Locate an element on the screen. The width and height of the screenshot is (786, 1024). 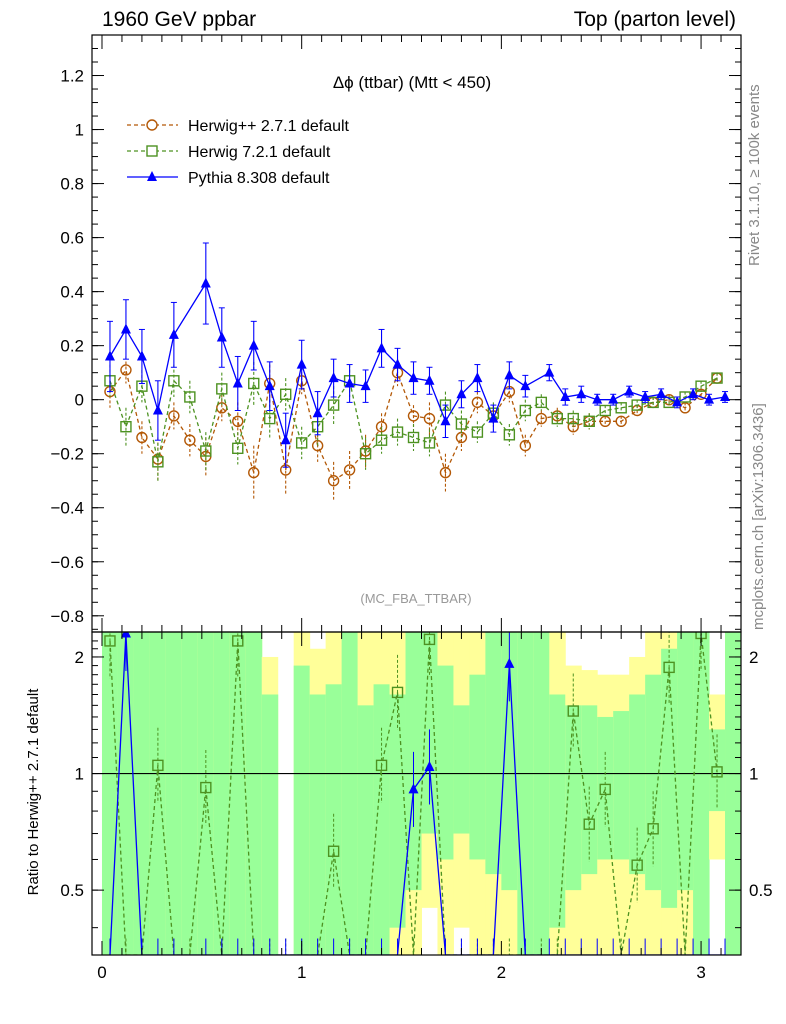
ratio-ylabel: Ratio to Herwig++ 2.7.1 default is located at coordinates (33, 792).